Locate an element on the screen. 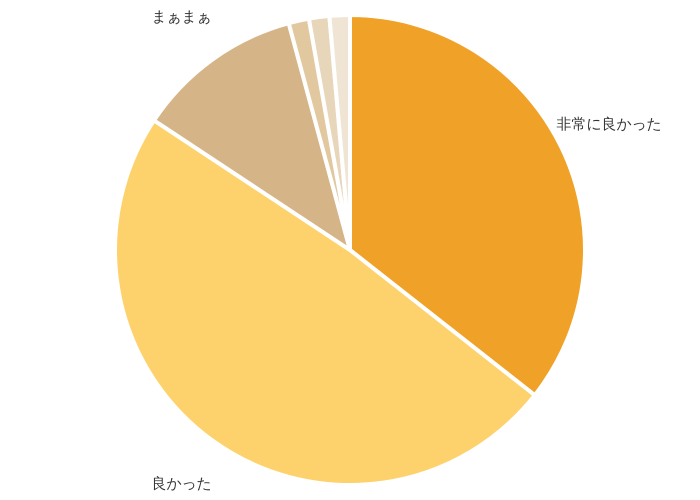 This screenshot has width=700, height=500. slice-label: 良かった is located at coordinates (181, 483).